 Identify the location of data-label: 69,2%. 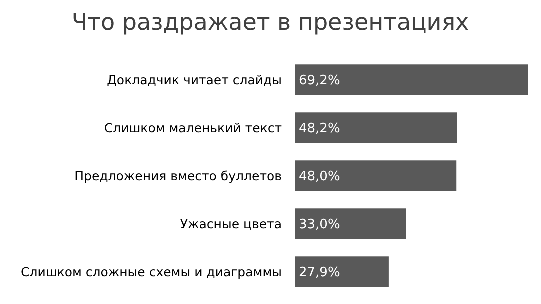
(319, 81).